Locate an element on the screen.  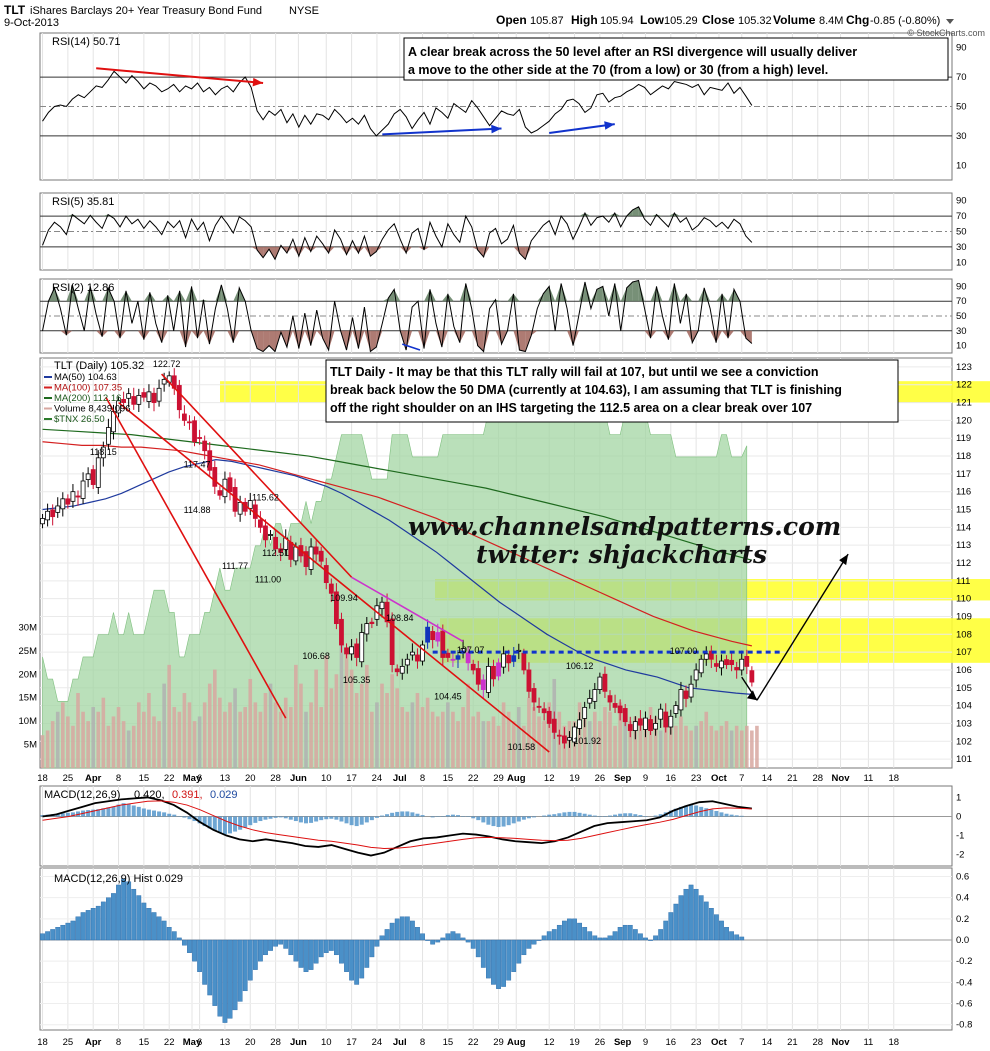
macd-line is located at coordinates (397, 826).